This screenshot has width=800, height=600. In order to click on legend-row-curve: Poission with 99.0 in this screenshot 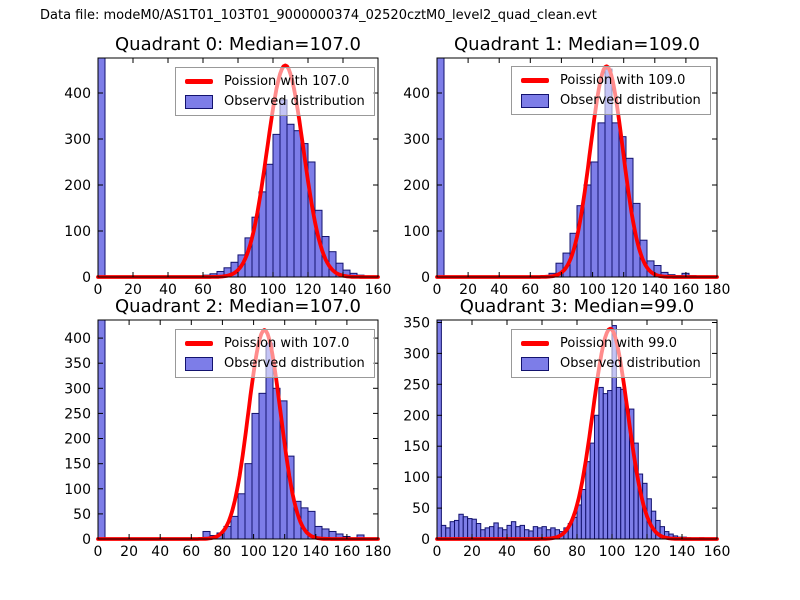, I will do `click(611, 343)`.